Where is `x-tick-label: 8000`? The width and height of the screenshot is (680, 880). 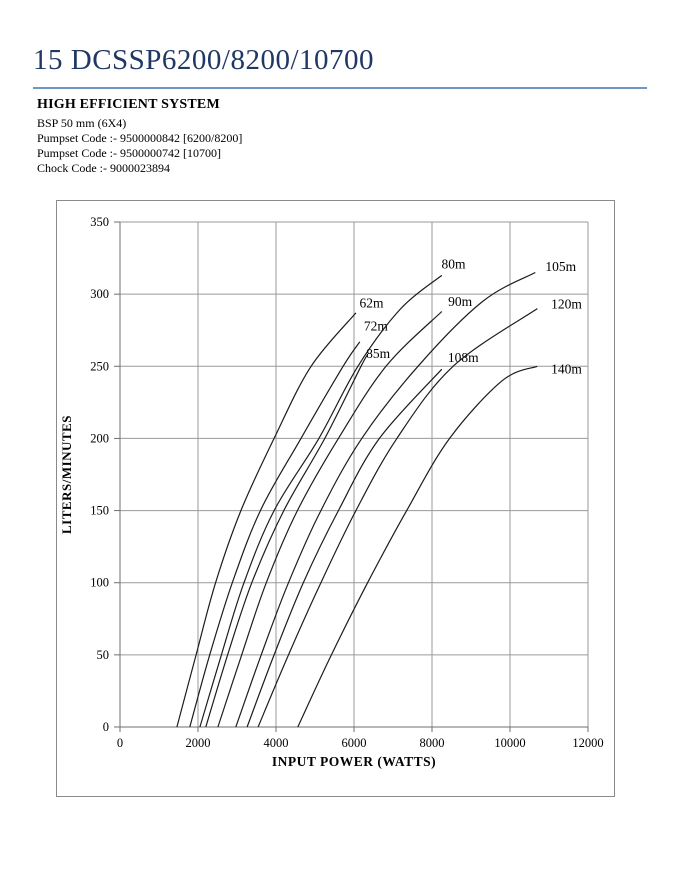
x-tick-label: 8000 is located at coordinates (432, 743).